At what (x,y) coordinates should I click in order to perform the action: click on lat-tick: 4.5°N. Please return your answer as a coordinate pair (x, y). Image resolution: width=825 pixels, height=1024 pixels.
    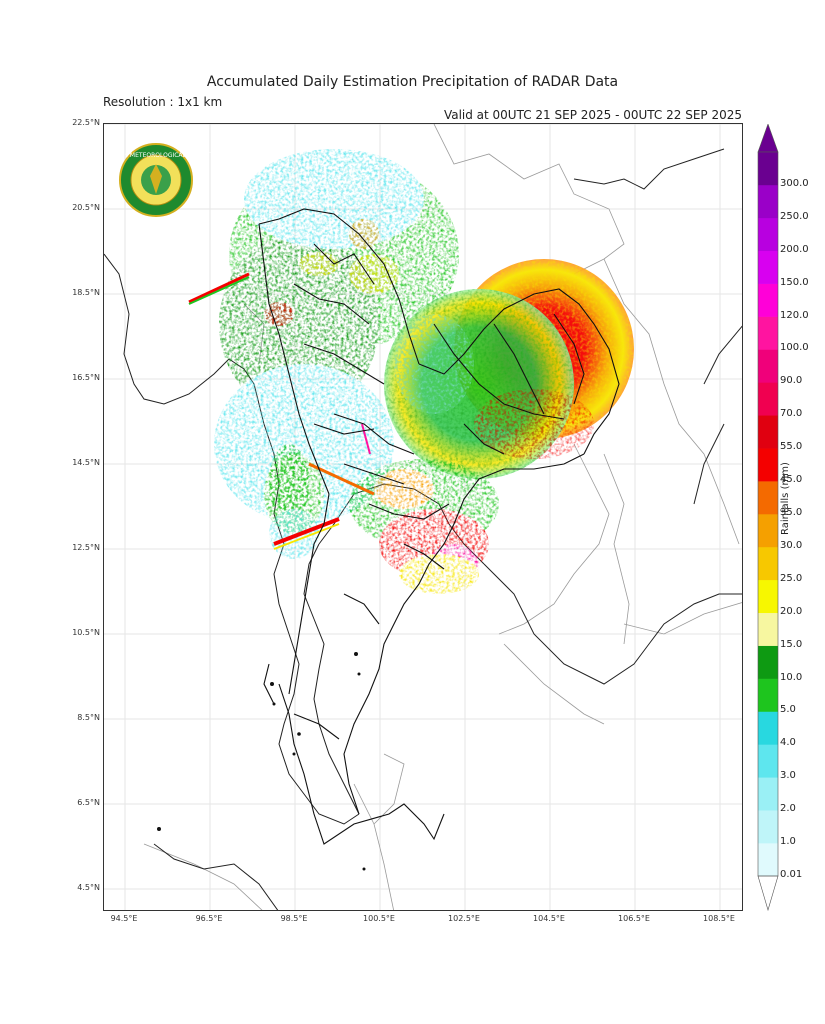
    Looking at the image, I should click on (88, 887).